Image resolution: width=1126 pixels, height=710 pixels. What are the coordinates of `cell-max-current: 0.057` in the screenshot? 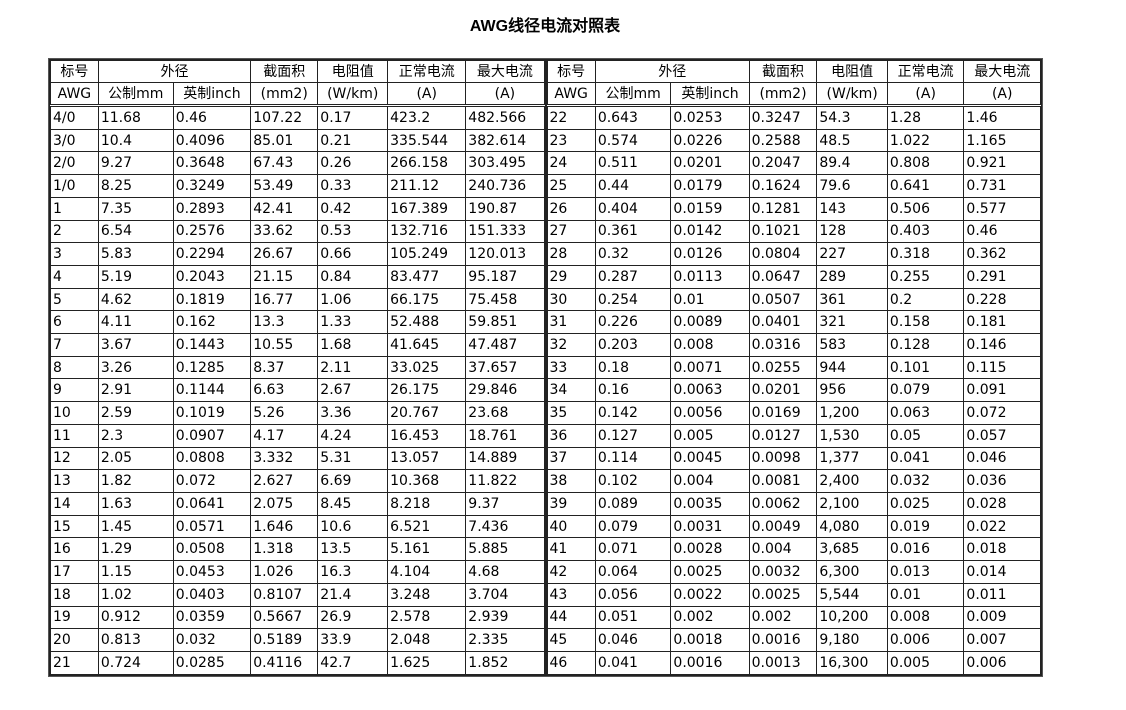 It's located at (1002, 435).